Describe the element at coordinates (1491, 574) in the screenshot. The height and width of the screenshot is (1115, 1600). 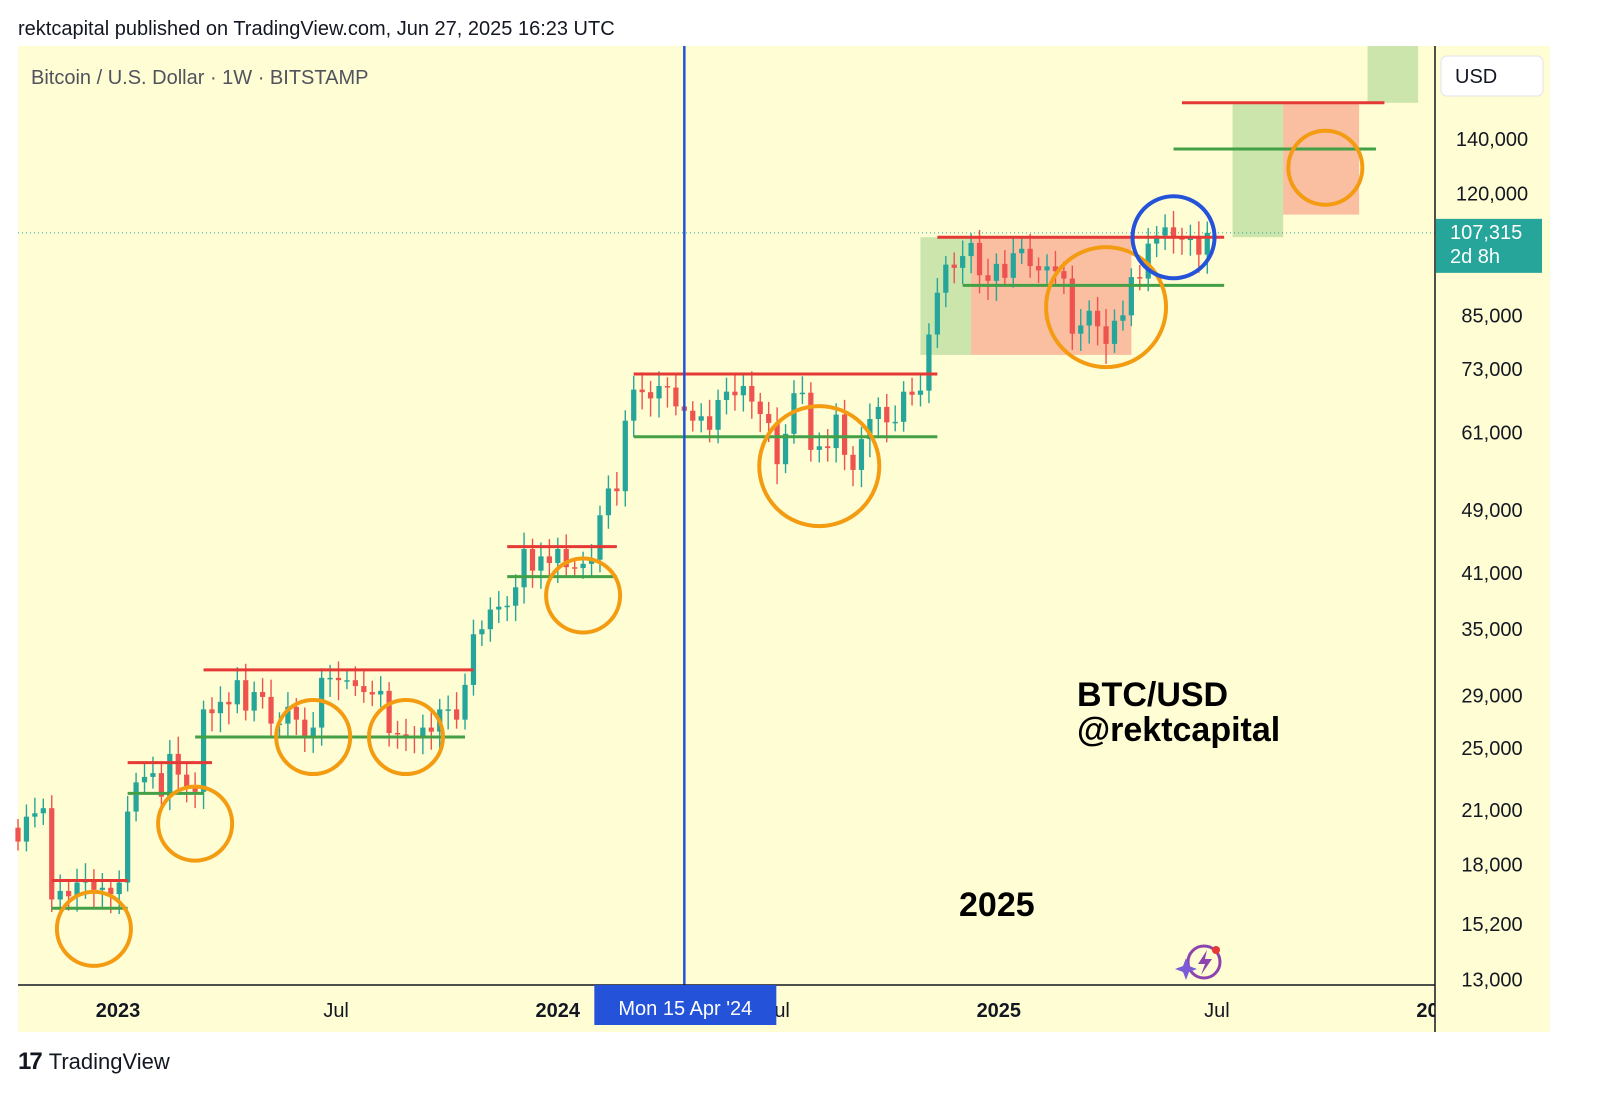
I see `y-tick-label: 41,000` at that location.